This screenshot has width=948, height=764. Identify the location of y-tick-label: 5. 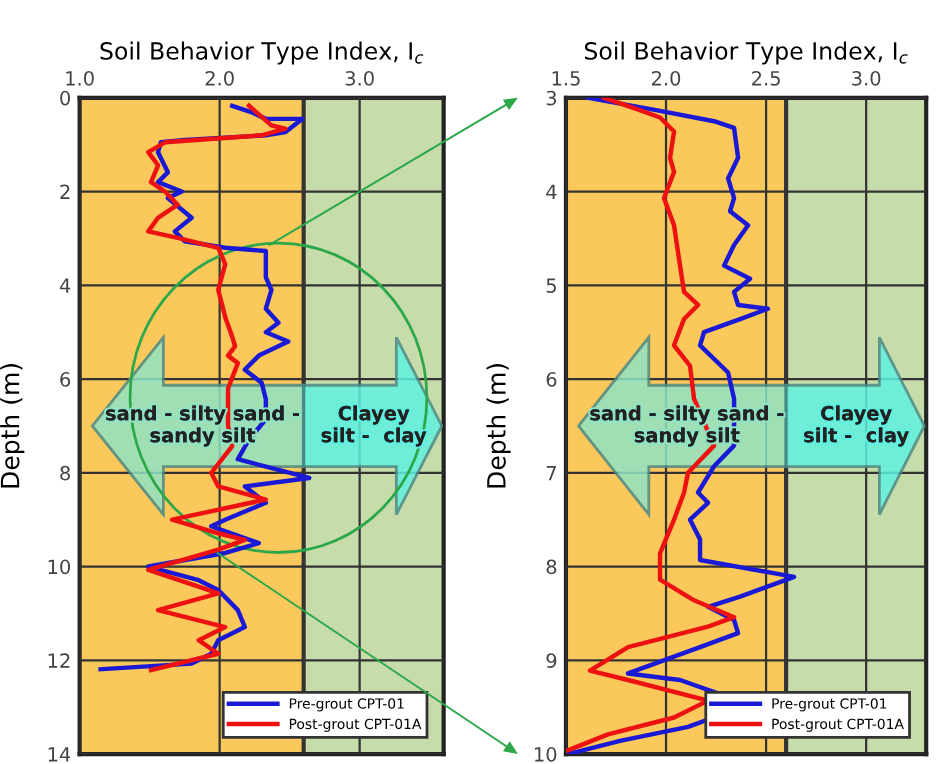
(551, 285).